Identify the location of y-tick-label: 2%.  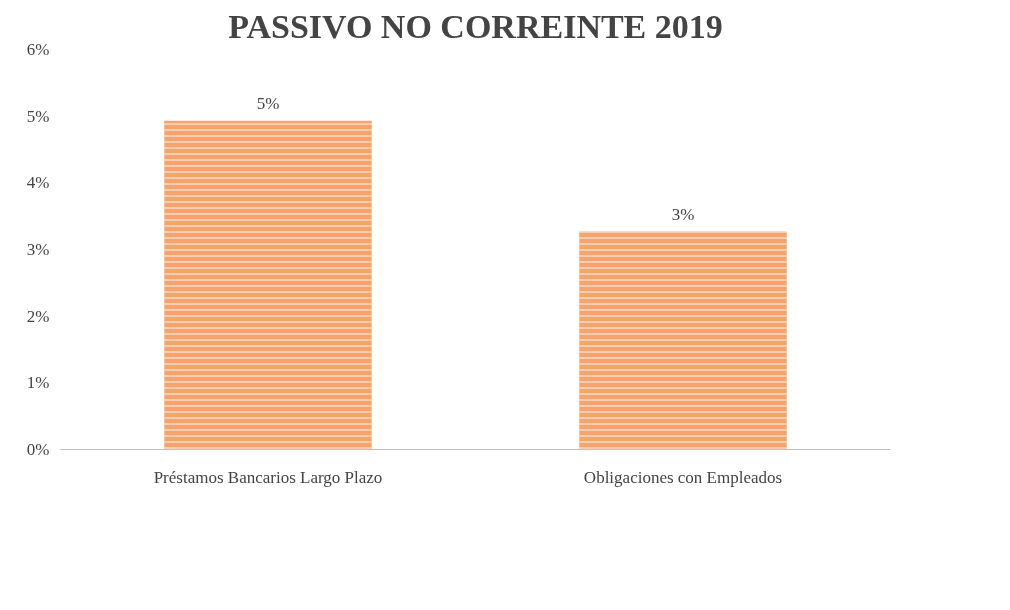
(38, 316).